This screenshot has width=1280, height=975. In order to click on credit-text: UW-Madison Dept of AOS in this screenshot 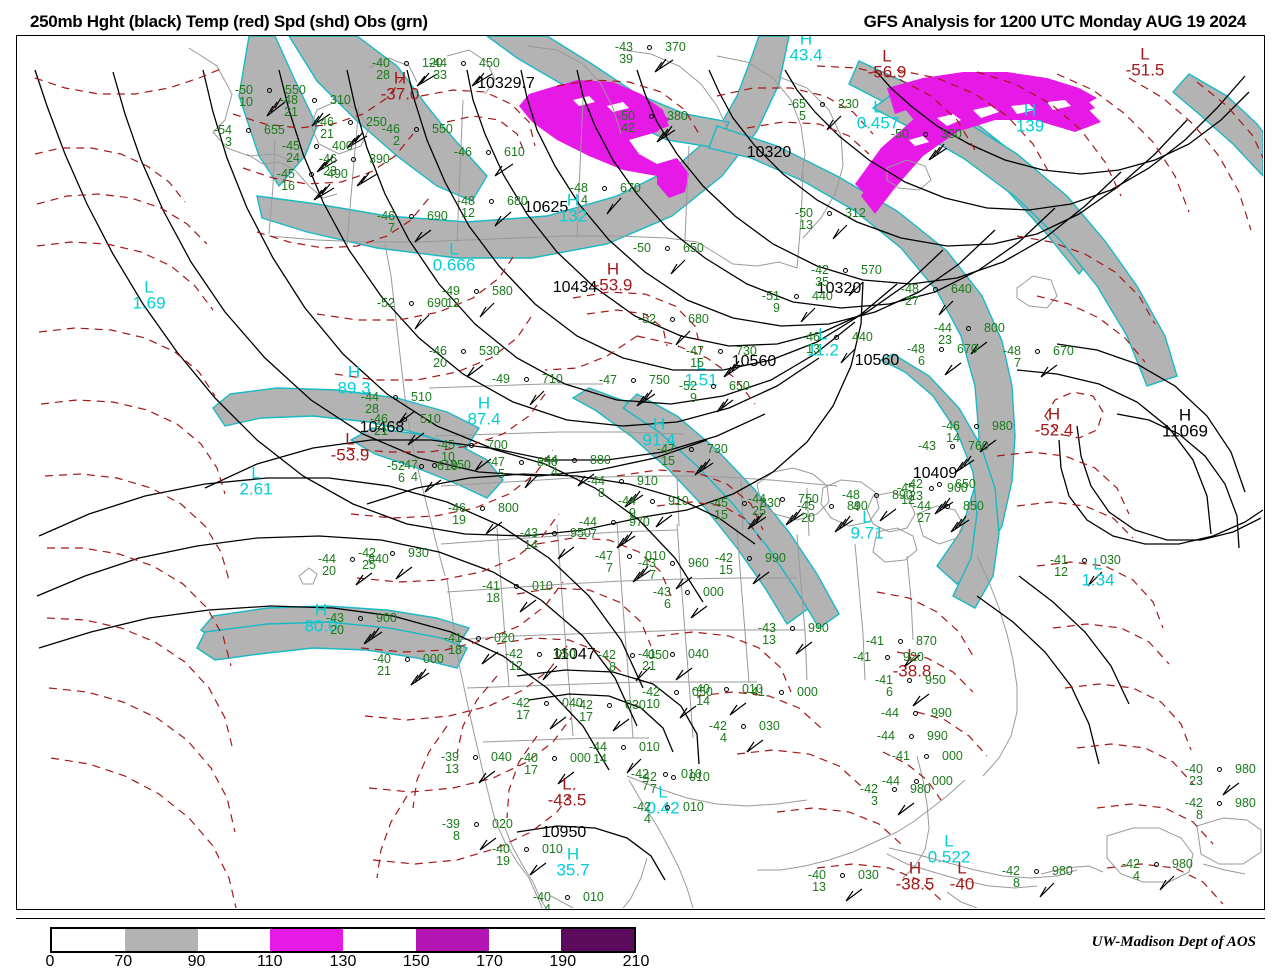, I will do `click(1173, 942)`.